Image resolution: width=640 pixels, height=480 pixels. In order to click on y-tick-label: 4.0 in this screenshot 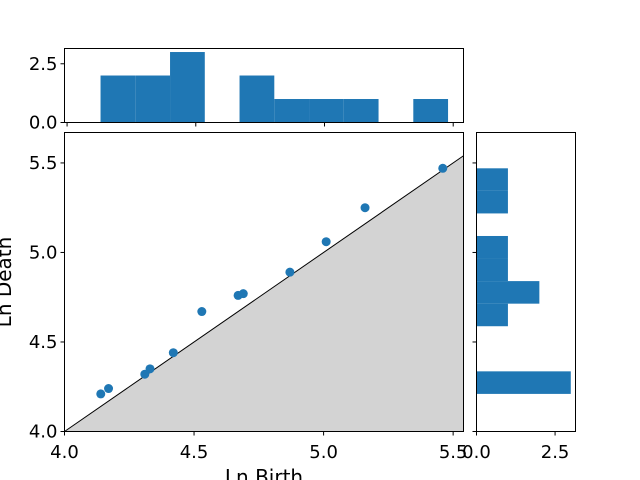, I will do `click(43, 432)`.